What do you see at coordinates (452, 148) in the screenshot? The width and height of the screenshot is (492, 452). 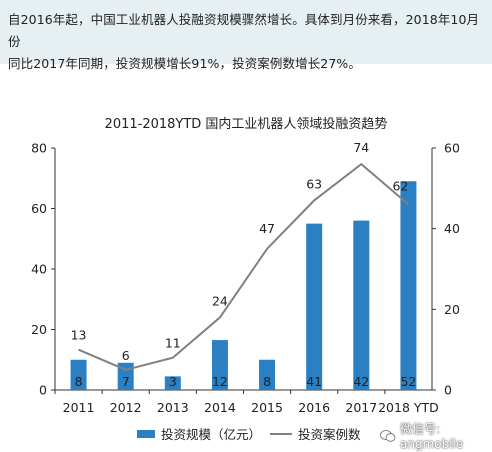 I see `y-right-tick-label: 60` at bounding box center [452, 148].